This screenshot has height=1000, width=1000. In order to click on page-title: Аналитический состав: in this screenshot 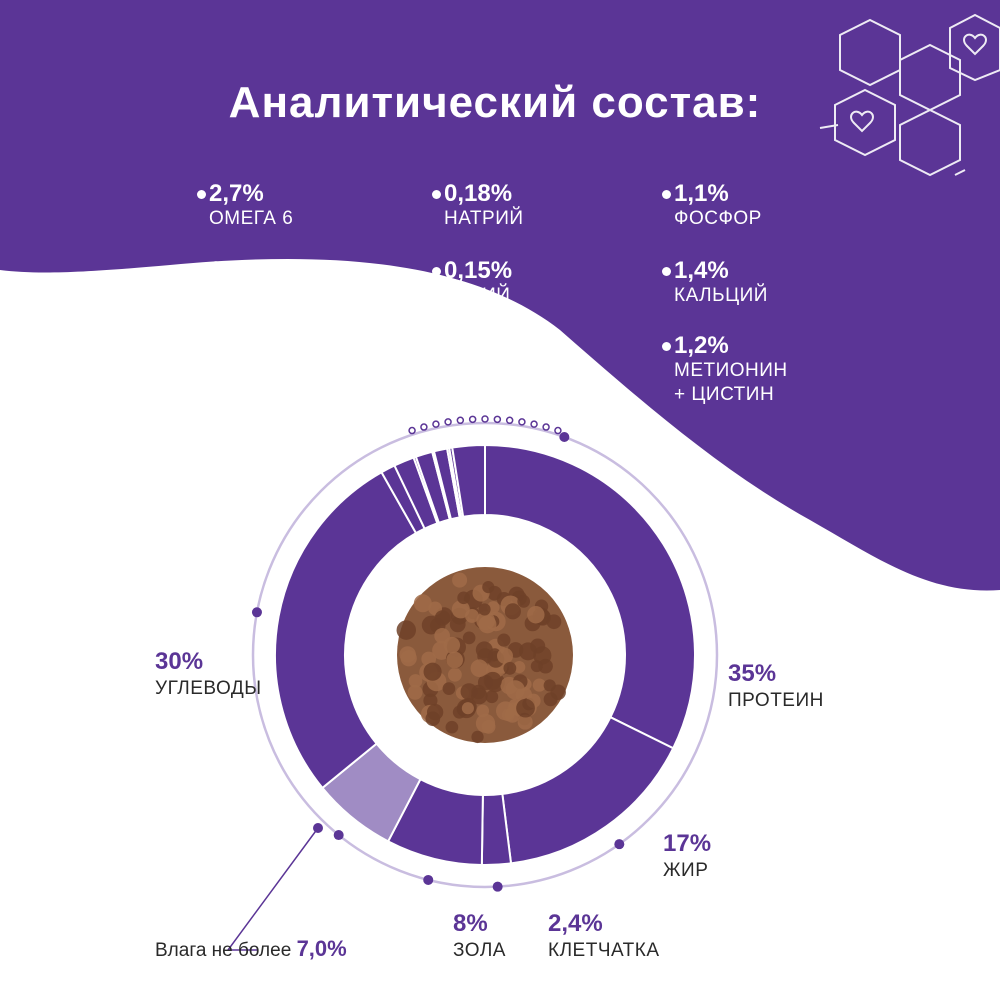, I will do `click(495, 102)`.